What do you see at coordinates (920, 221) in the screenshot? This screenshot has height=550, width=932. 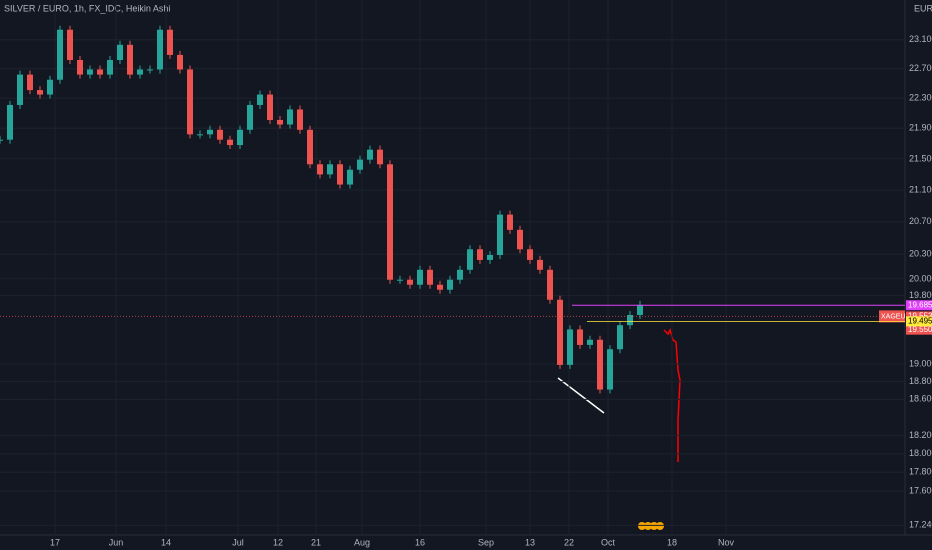 I see `y-tick-label: 20.700` at bounding box center [920, 221].